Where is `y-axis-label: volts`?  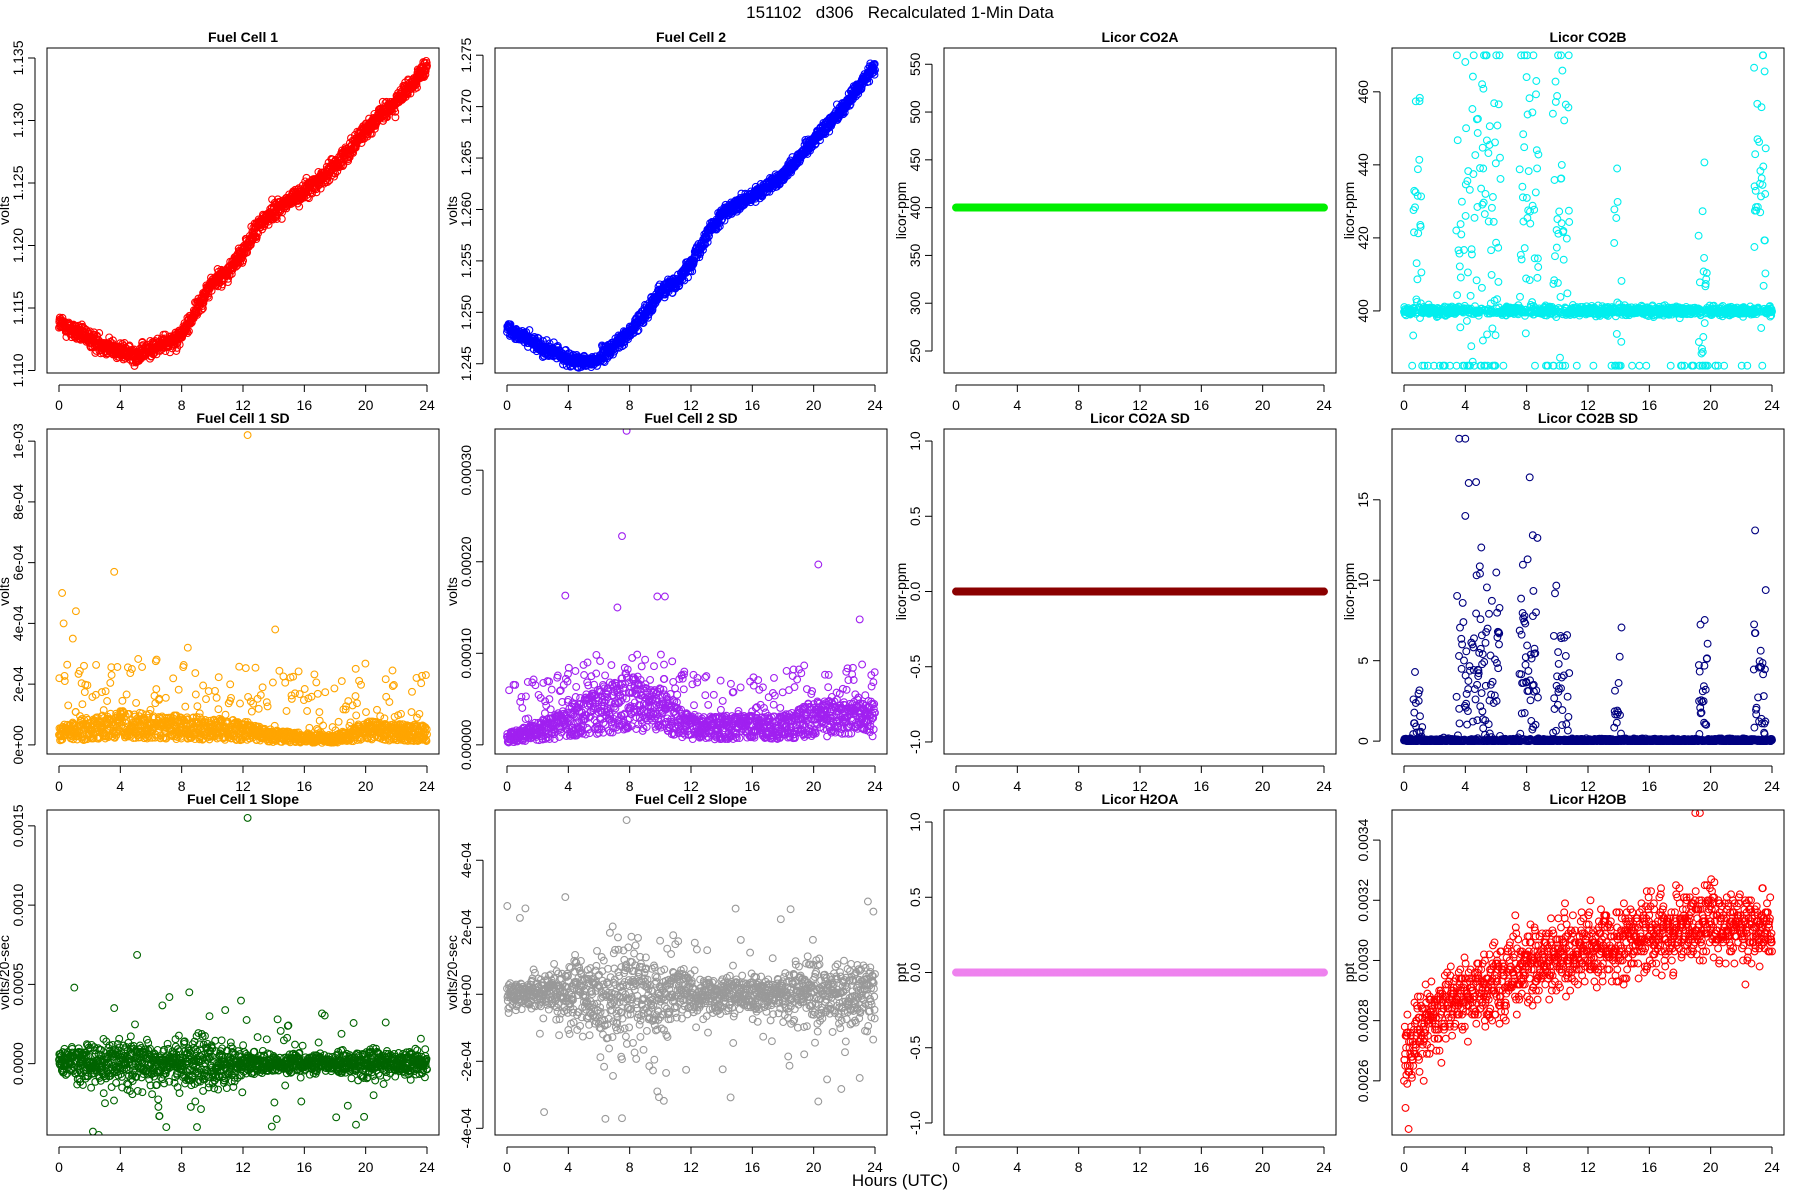 y-axis-label: volts is located at coordinates (452, 210).